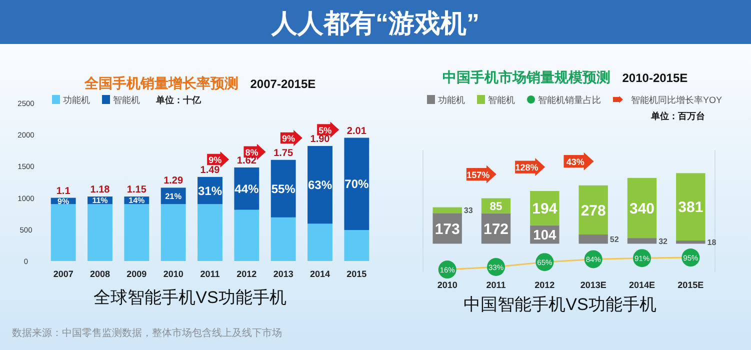 Image resolution: width=751 pixels, height=350 pixels. Describe the element at coordinates (136, 274) in the screenshot. I see `x-tick-label: 2009` at that location.